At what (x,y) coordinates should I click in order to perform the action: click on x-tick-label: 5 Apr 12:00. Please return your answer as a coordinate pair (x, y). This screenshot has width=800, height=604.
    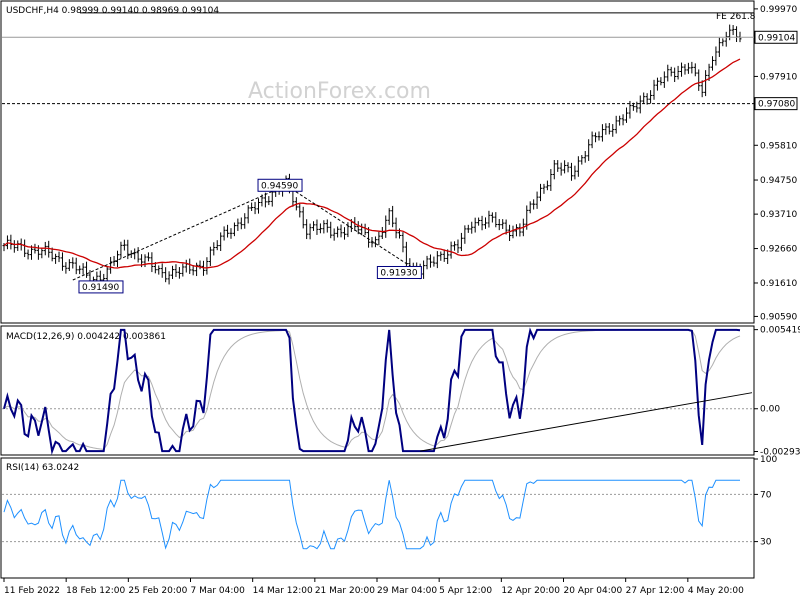
    Looking at the image, I should click on (465, 591).